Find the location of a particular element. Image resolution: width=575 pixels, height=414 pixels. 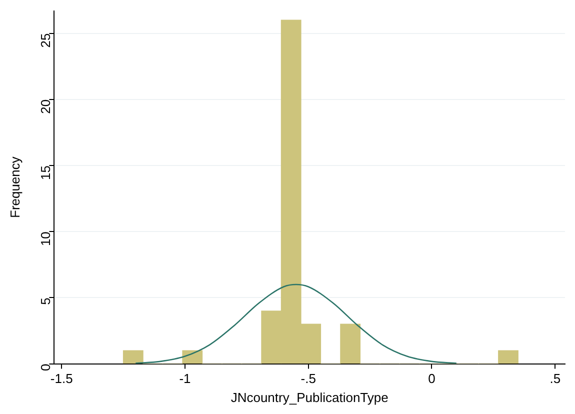

x-tick-label: -.5 is located at coordinates (308, 378).